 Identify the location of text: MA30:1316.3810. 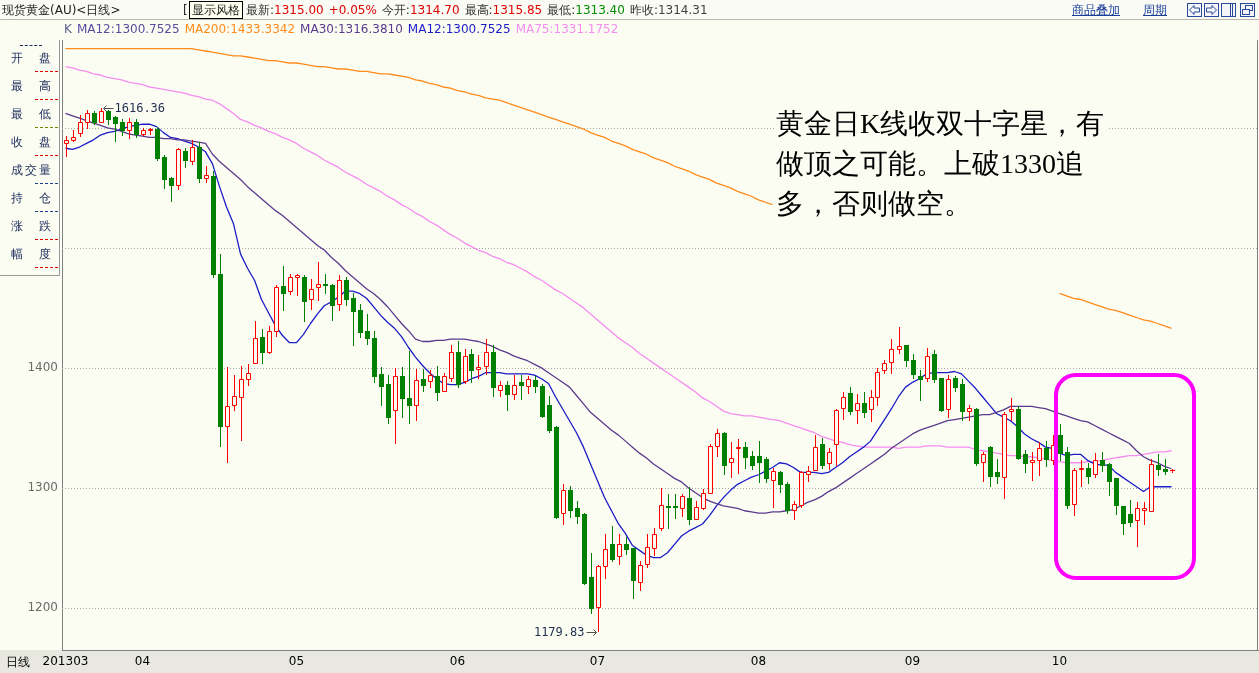
(351, 29).